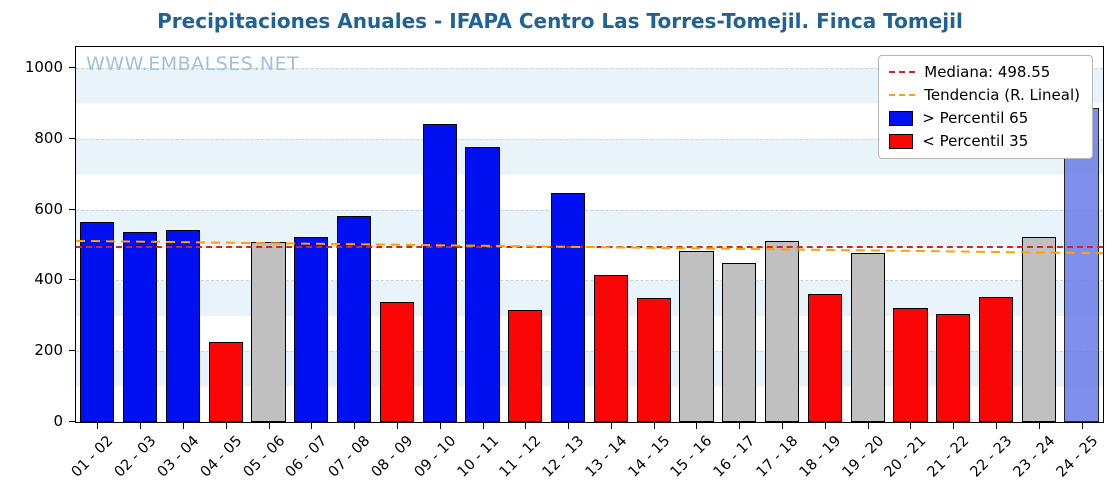 The image size is (1120, 500). I want to click on legend-p35-label: < Percentil 35, so click(975, 141).